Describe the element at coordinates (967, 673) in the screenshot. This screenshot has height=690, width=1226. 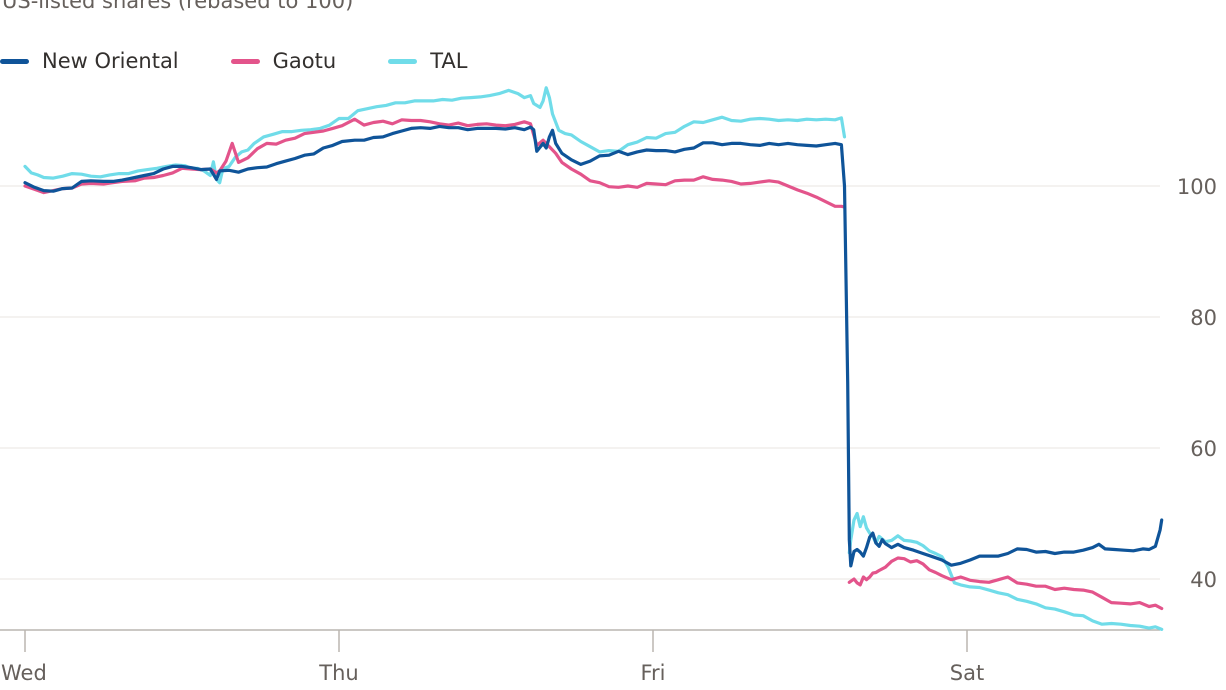
I see `x-tick-label-sat: Sat` at that location.